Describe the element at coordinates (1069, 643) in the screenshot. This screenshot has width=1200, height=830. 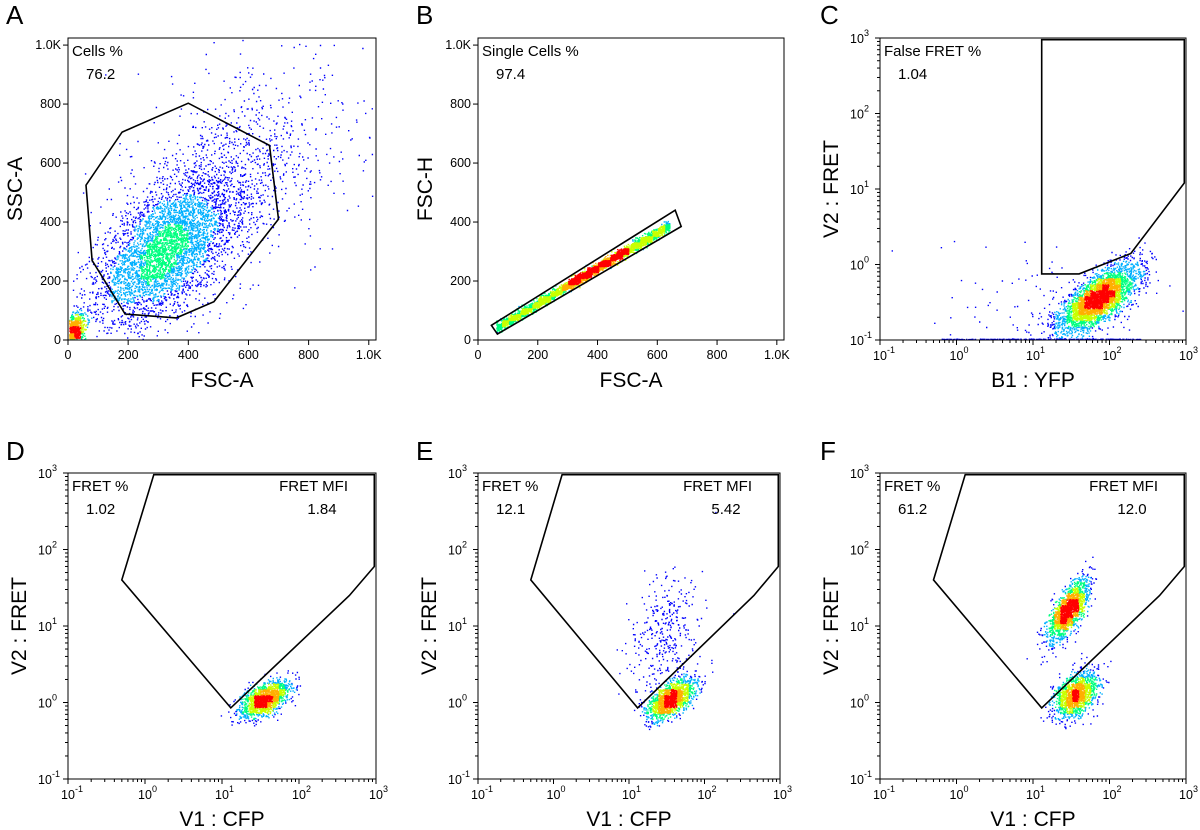
I see `data-points-f` at that location.